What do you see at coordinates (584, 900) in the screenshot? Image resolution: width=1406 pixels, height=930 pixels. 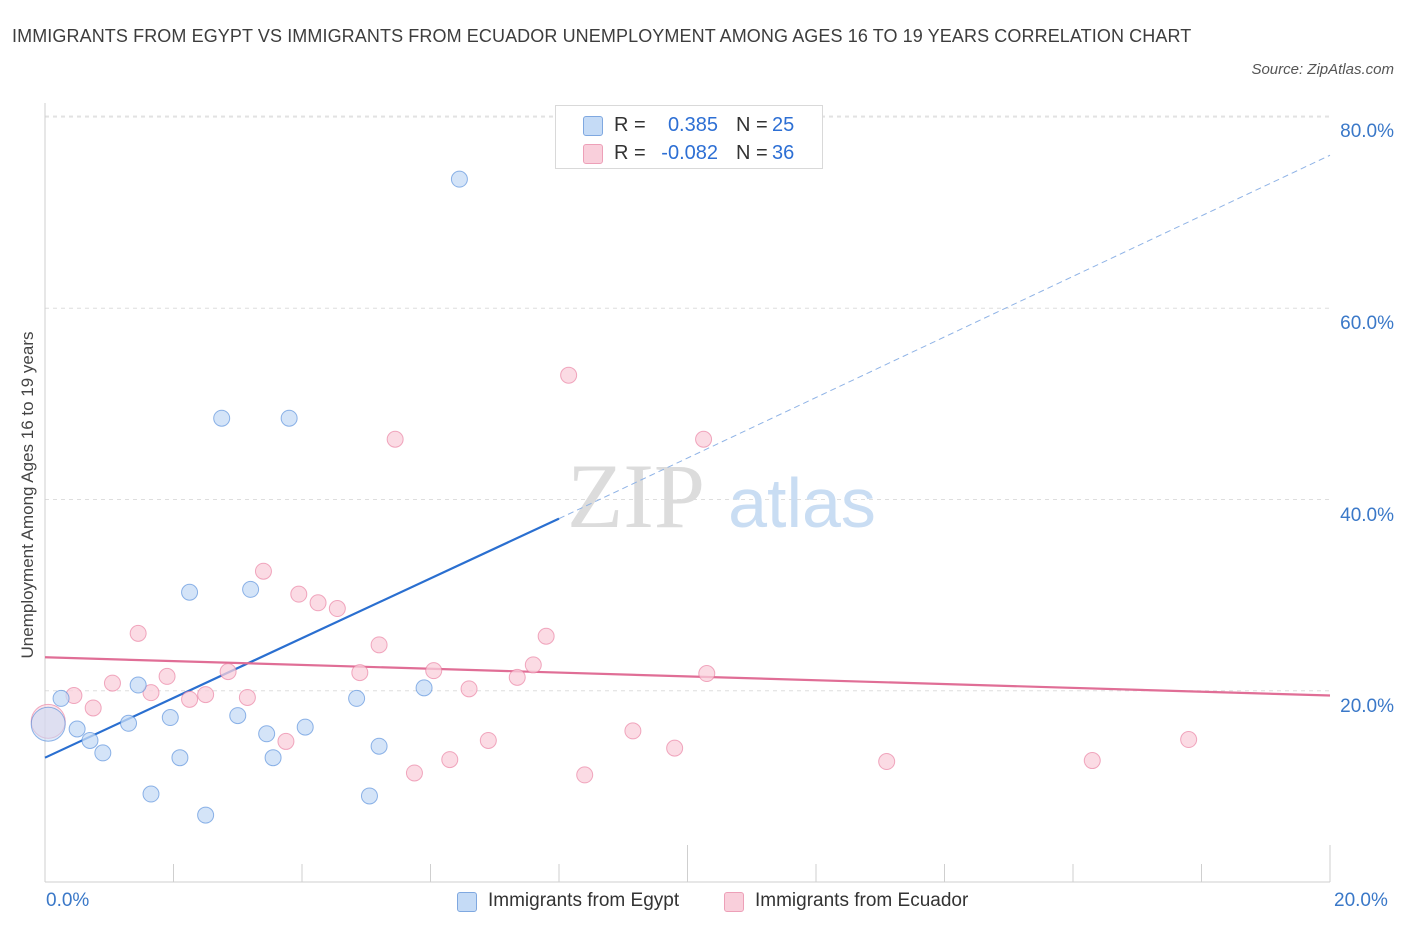 I see `legend-label: Immigrants from Egypt` at bounding box center [584, 900].